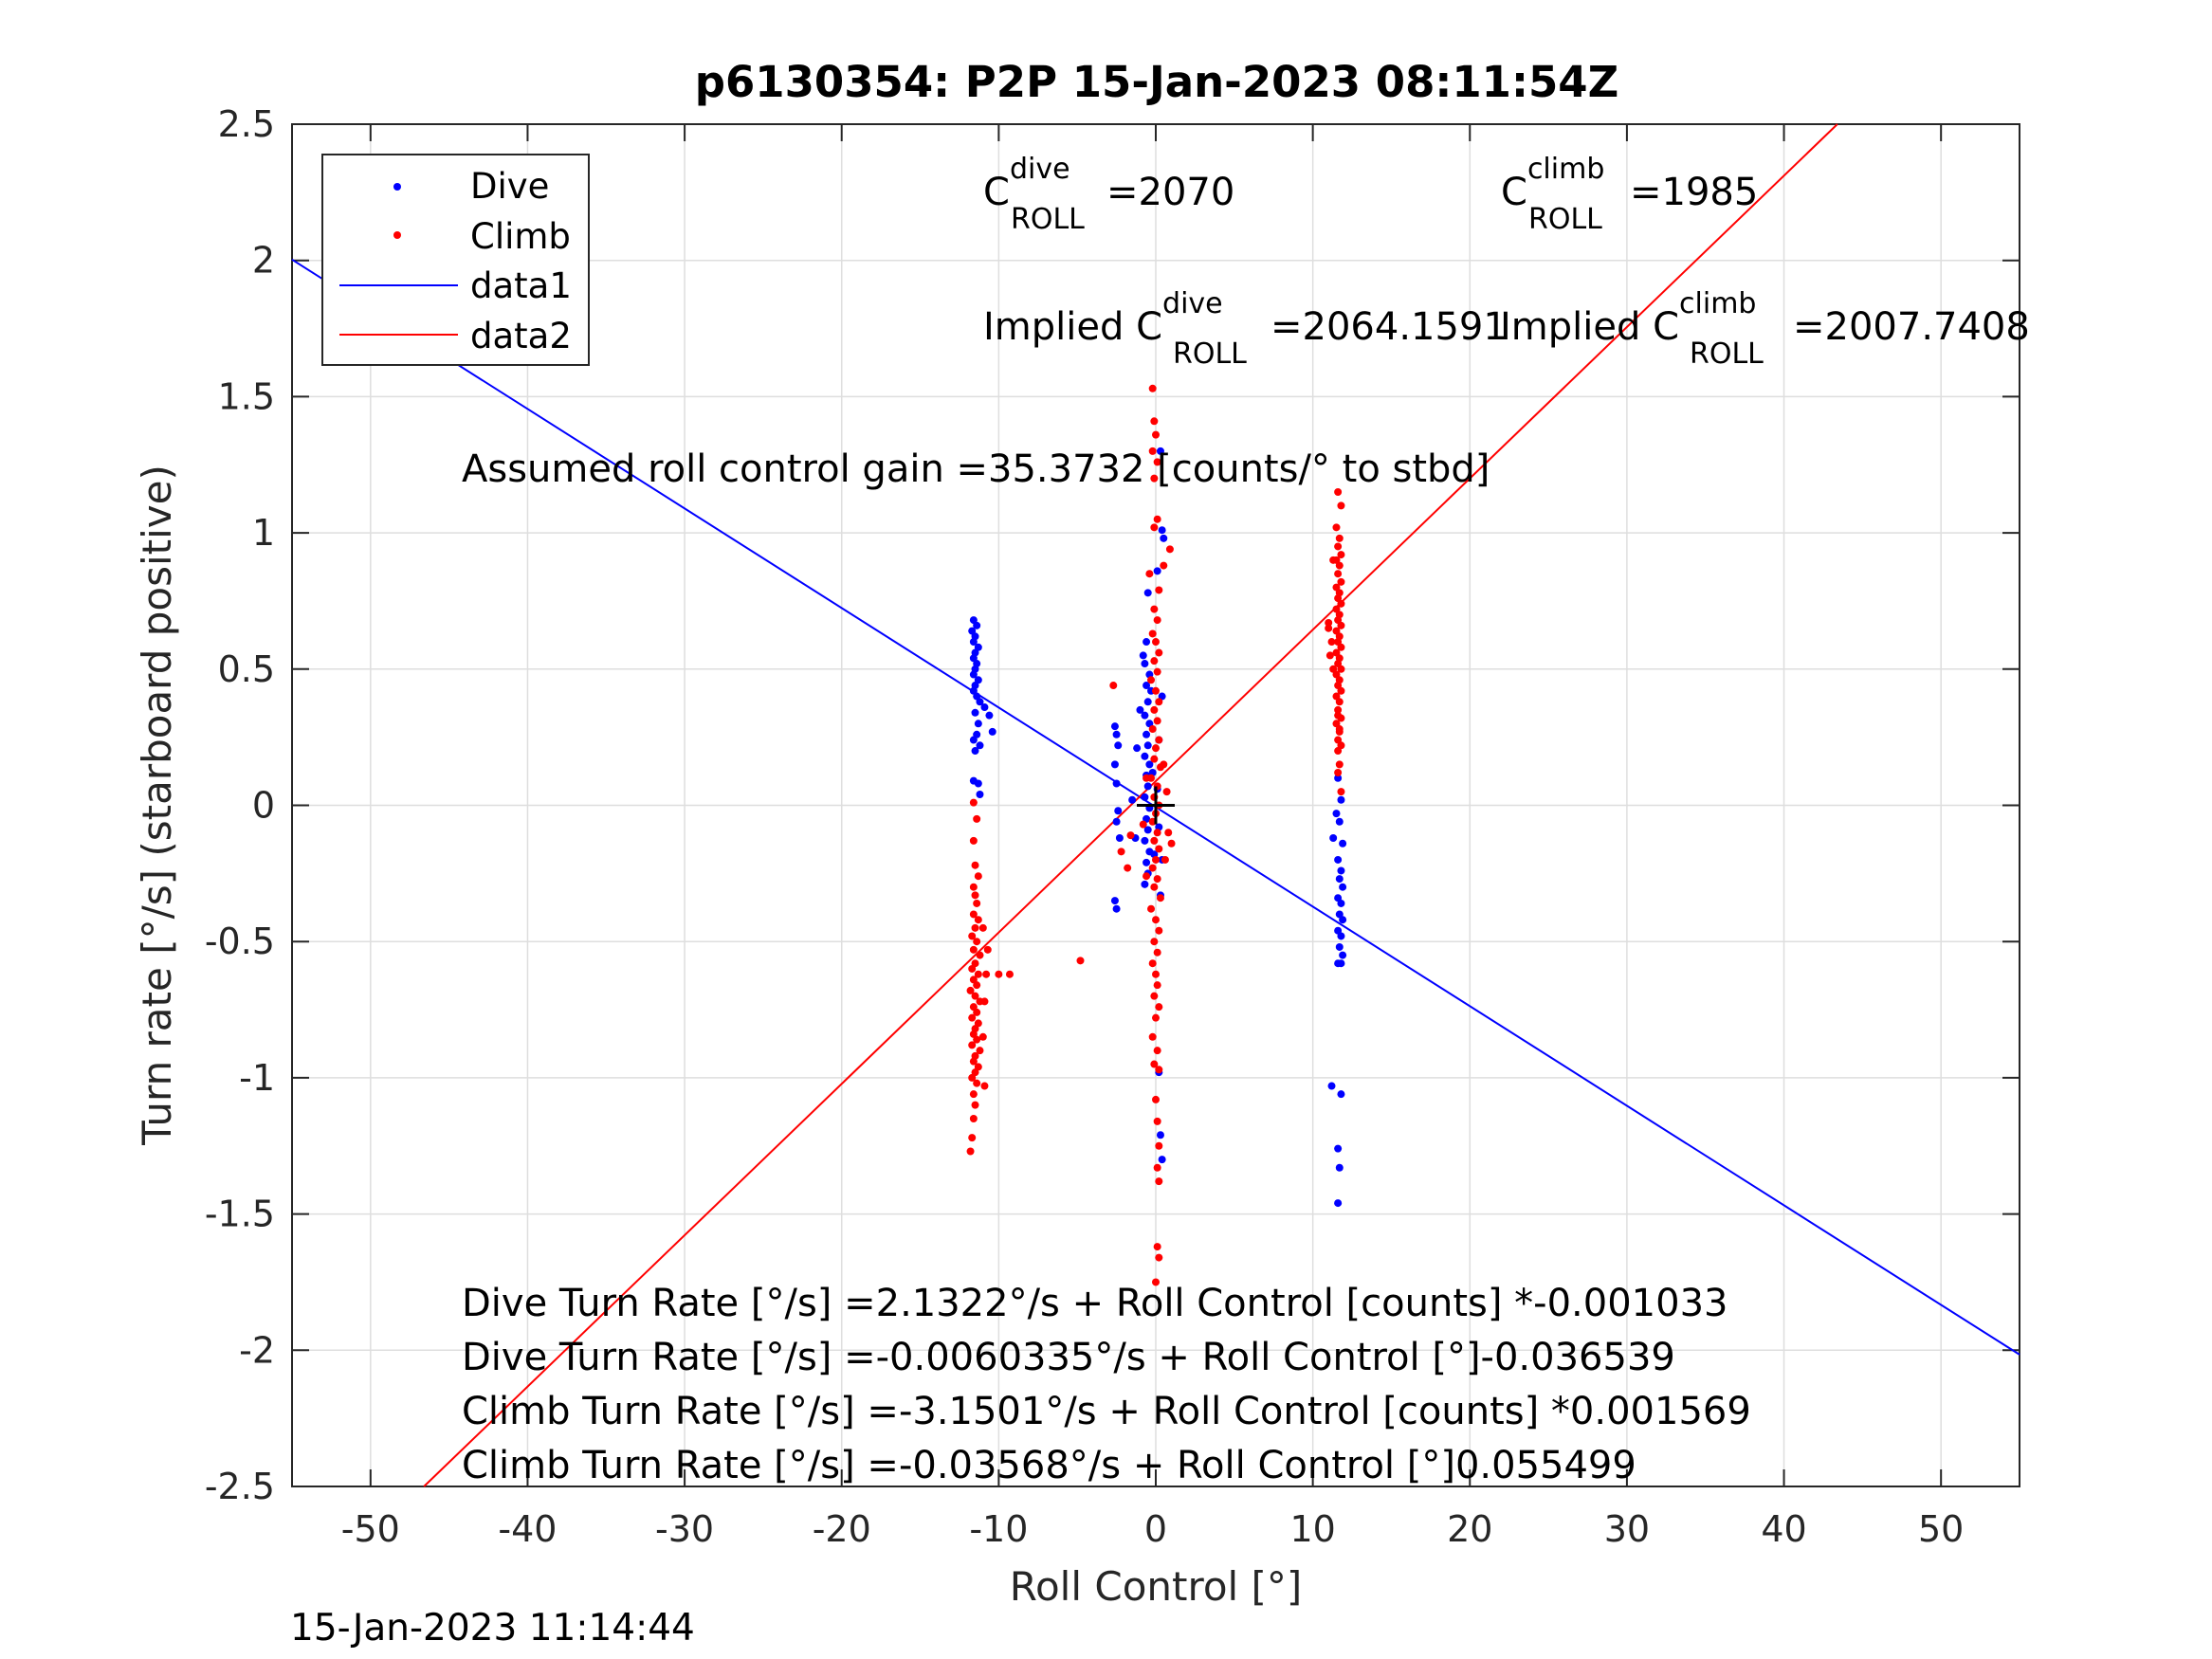 Image resolution: width=2212 pixels, height=1659 pixels. What do you see at coordinates (263, 806) in the screenshot?
I see `y-tick-label: 0` at bounding box center [263, 806].